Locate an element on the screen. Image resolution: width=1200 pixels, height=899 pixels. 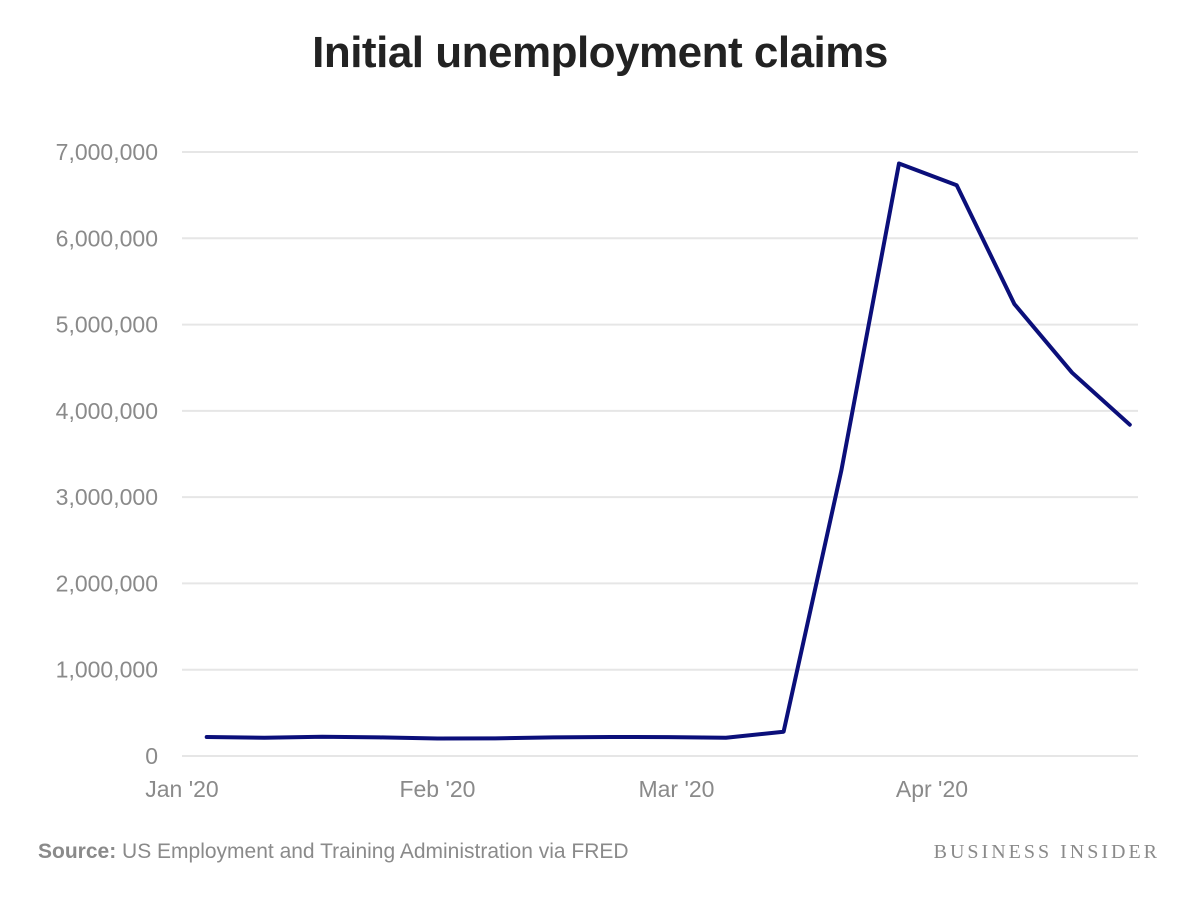
x-axis: Jan '20 Feb '20 Mar '20 Apr '20 is located at coordinates (556, 789).